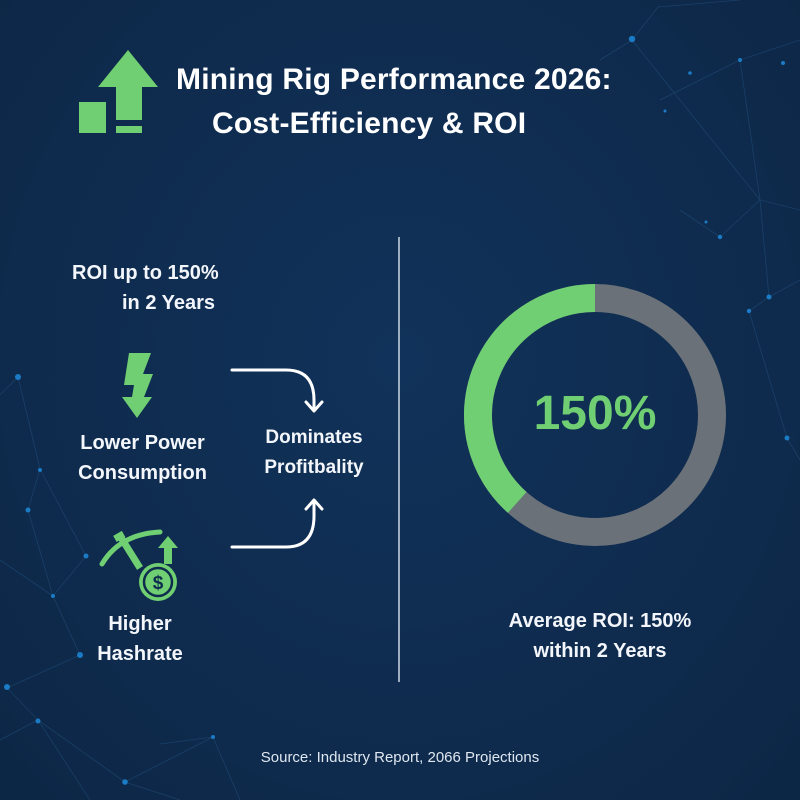 This screenshot has width=800, height=800. Describe the element at coordinates (394, 79) in the screenshot. I see `title-line-1: Mining Rig Performance 2026:` at that location.